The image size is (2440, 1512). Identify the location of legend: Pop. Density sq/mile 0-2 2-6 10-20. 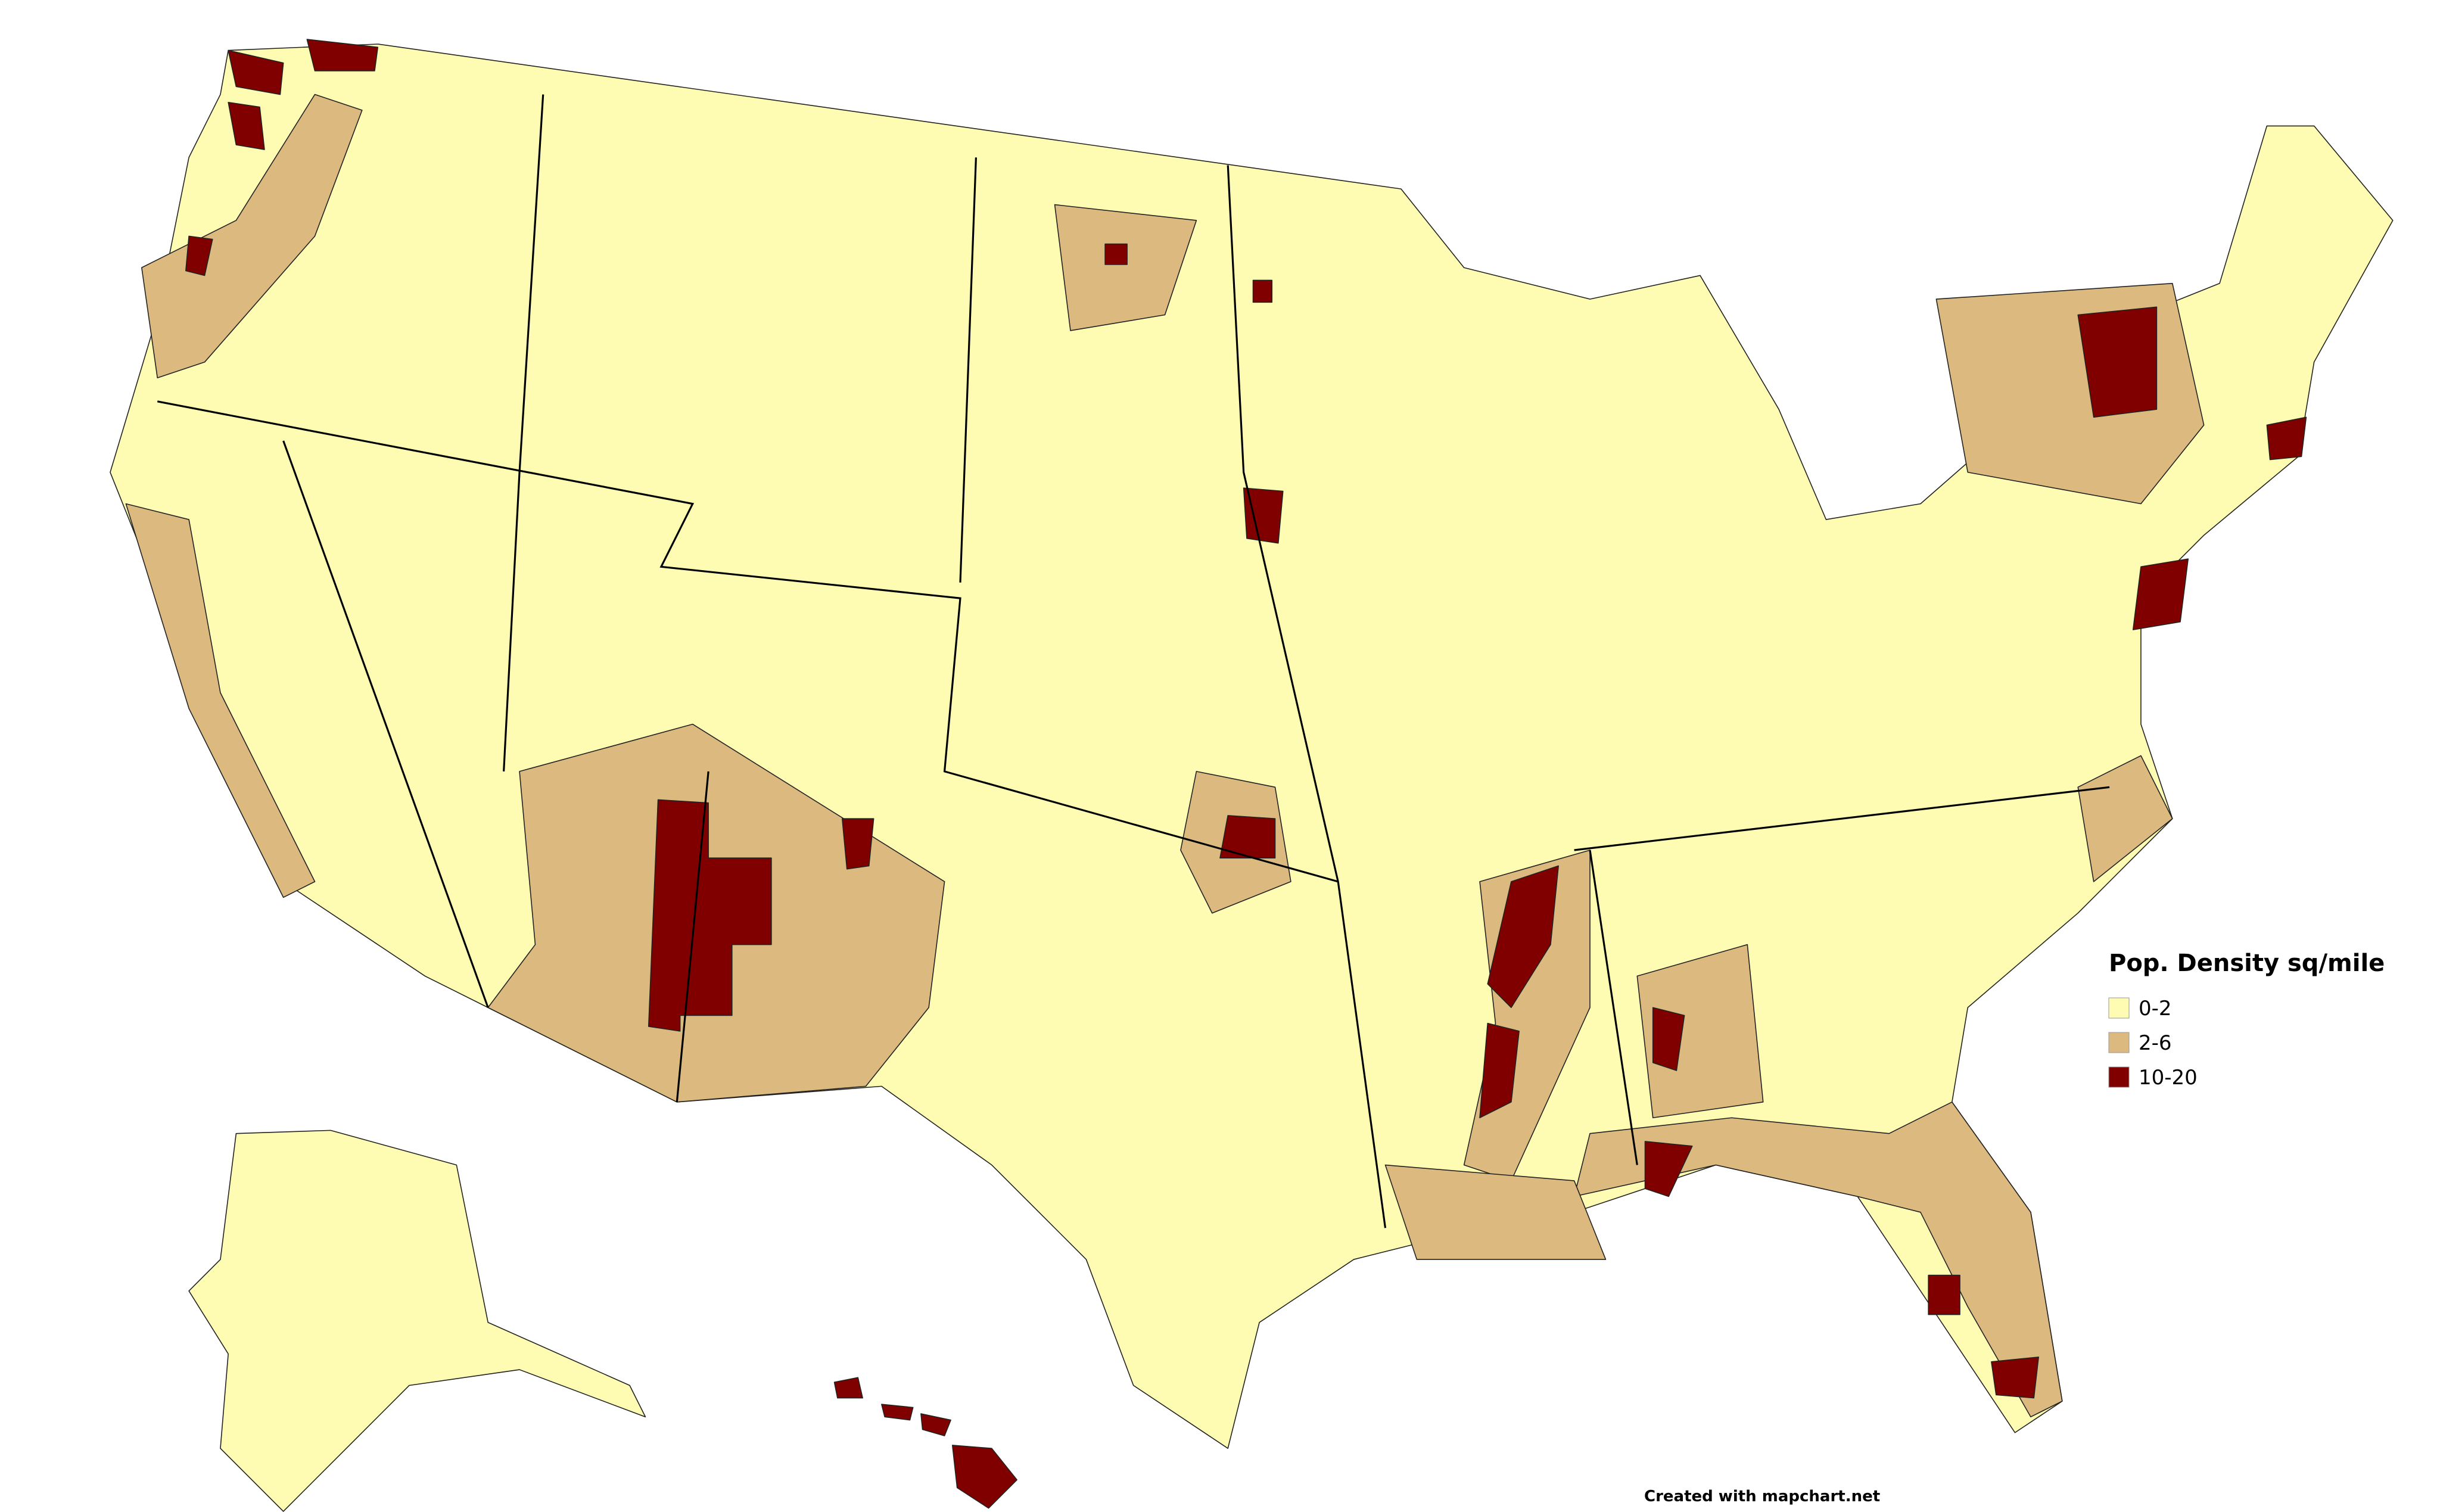
(2246, 1020).